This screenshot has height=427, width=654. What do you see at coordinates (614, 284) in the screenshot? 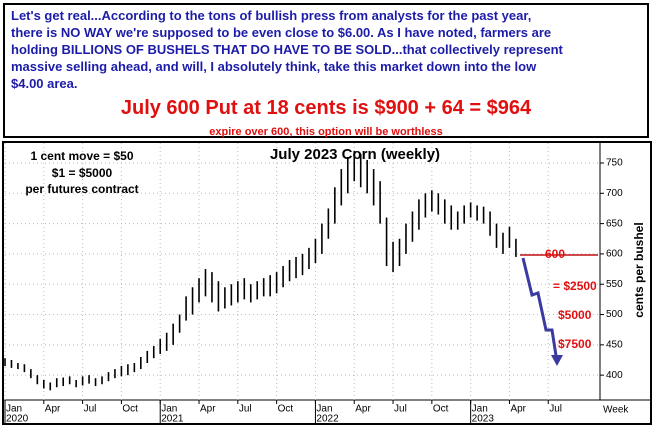
I see `y-tick-label: 550` at bounding box center [614, 284].